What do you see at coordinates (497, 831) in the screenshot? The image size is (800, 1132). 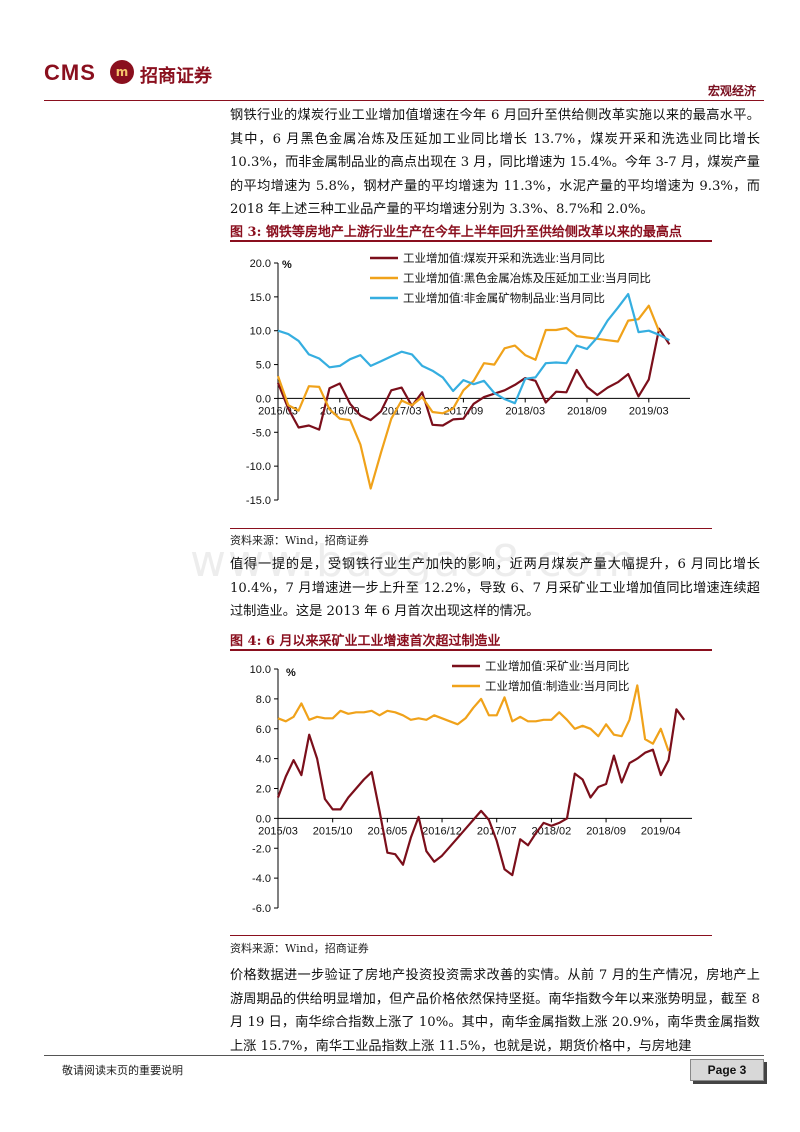 I see `x-tick-label: 2017/07` at bounding box center [497, 831].